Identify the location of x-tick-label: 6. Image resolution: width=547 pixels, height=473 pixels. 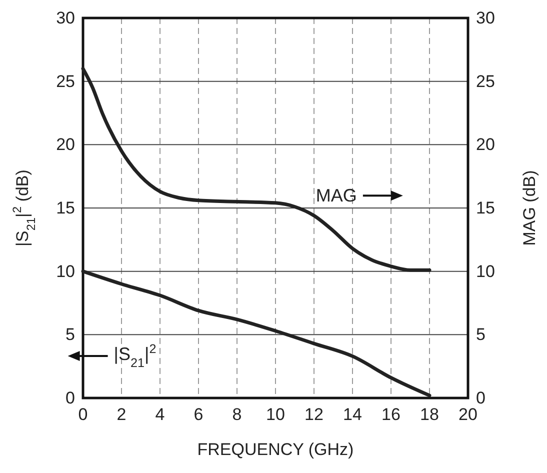
(199, 414).